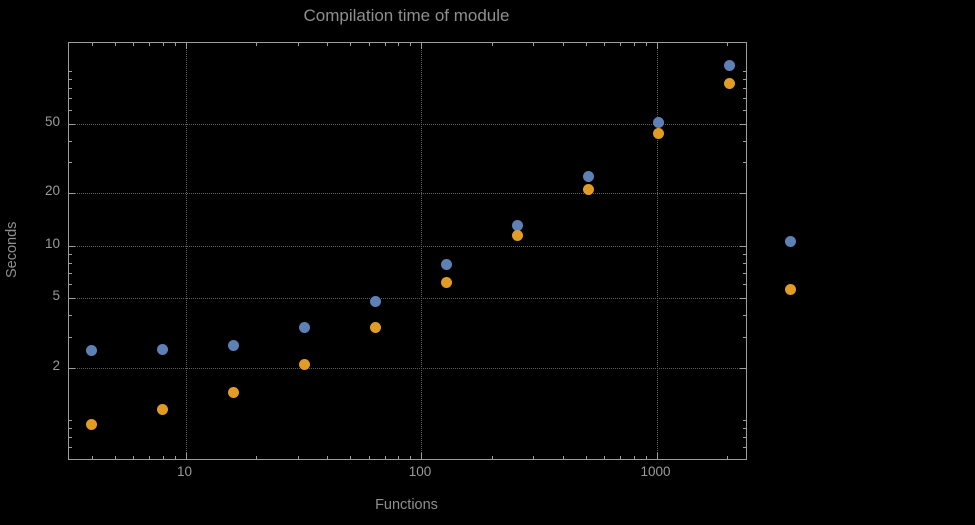 This screenshot has width=975, height=525. What do you see at coordinates (184, 471) in the screenshot?
I see `x-tick-label: 10` at bounding box center [184, 471].